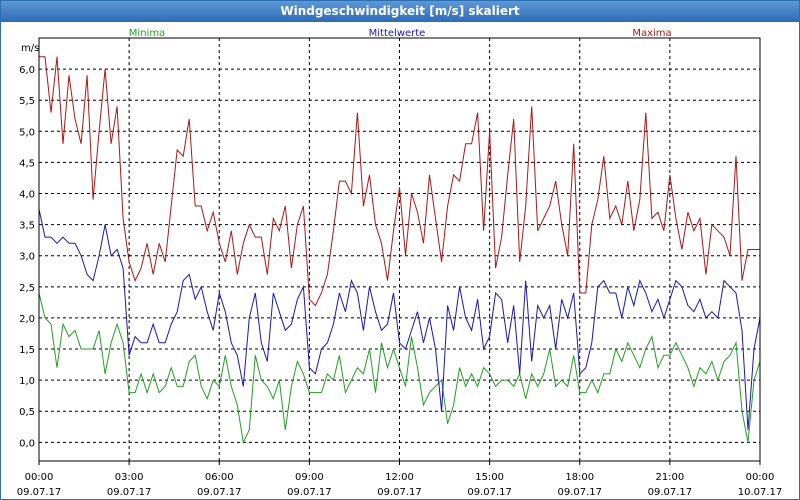 This screenshot has height=500, width=800. What do you see at coordinates (27, 319) in the screenshot?
I see `y-tick-label: 2,0` at bounding box center [27, 319].